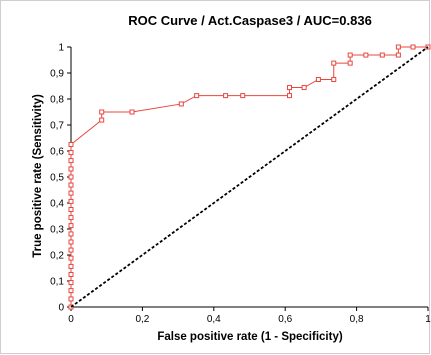  What do you see at coordinates (250, 337) in the screenshot?
I see `x-axis-label: False positive rate (1 - Specificity)` at bounding box center [250, 337].